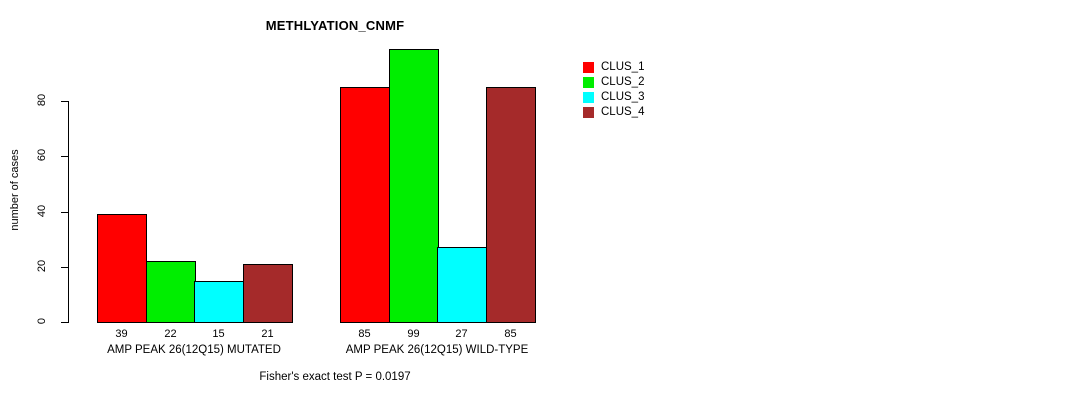  I want to click on y-axis-line, so click(68, 212).